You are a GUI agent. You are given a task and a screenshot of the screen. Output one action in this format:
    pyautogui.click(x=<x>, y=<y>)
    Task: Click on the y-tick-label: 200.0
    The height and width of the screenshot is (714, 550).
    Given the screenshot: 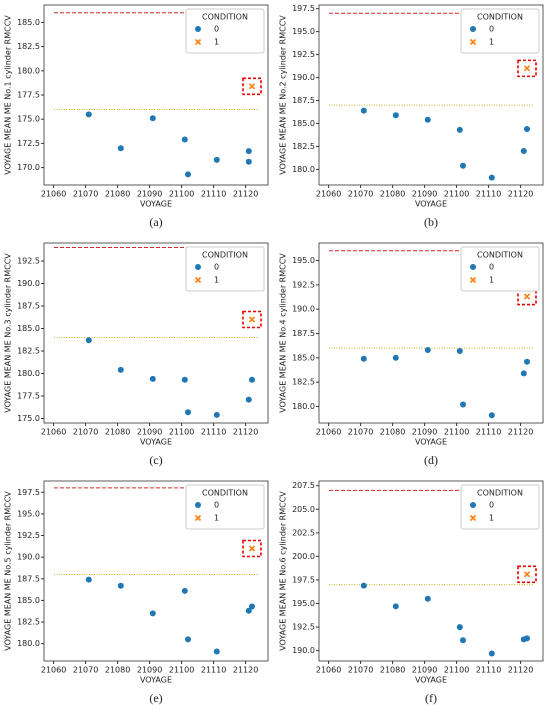 What is the action you would take?
    pyautogui.click(x=303, y=556)
    